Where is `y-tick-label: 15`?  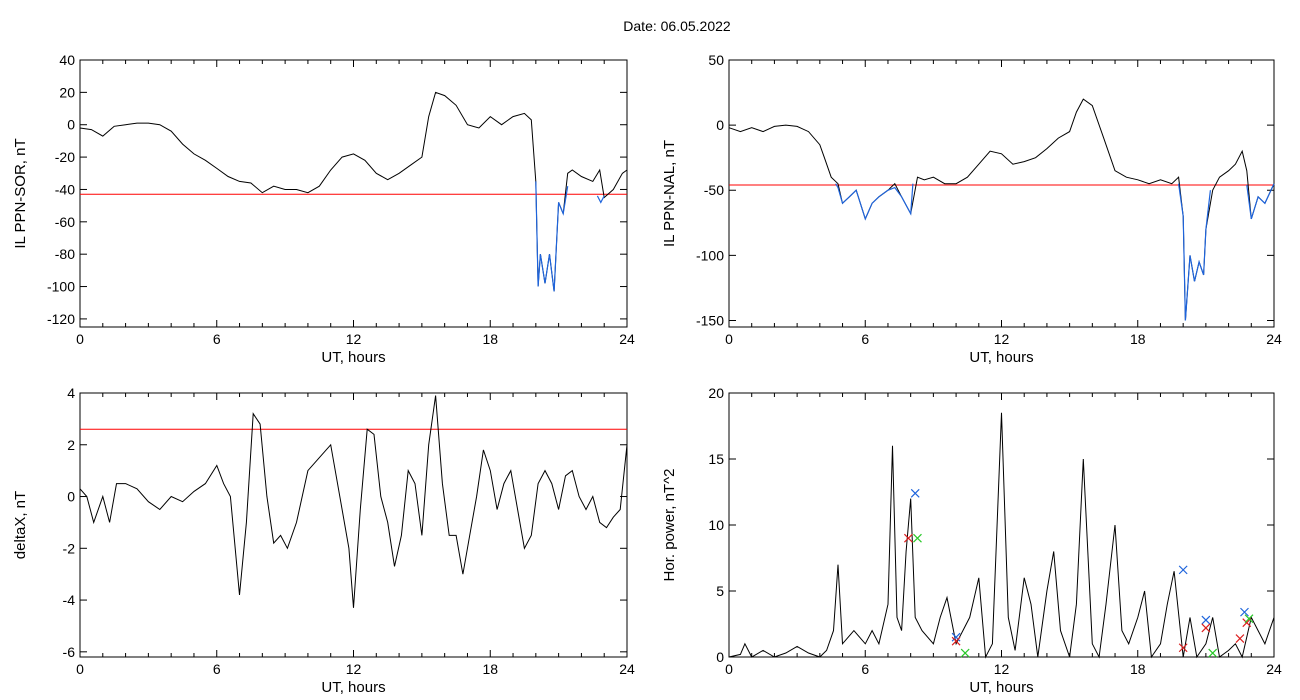
y-tick-label: 15 is located at coordinates (716, 459).